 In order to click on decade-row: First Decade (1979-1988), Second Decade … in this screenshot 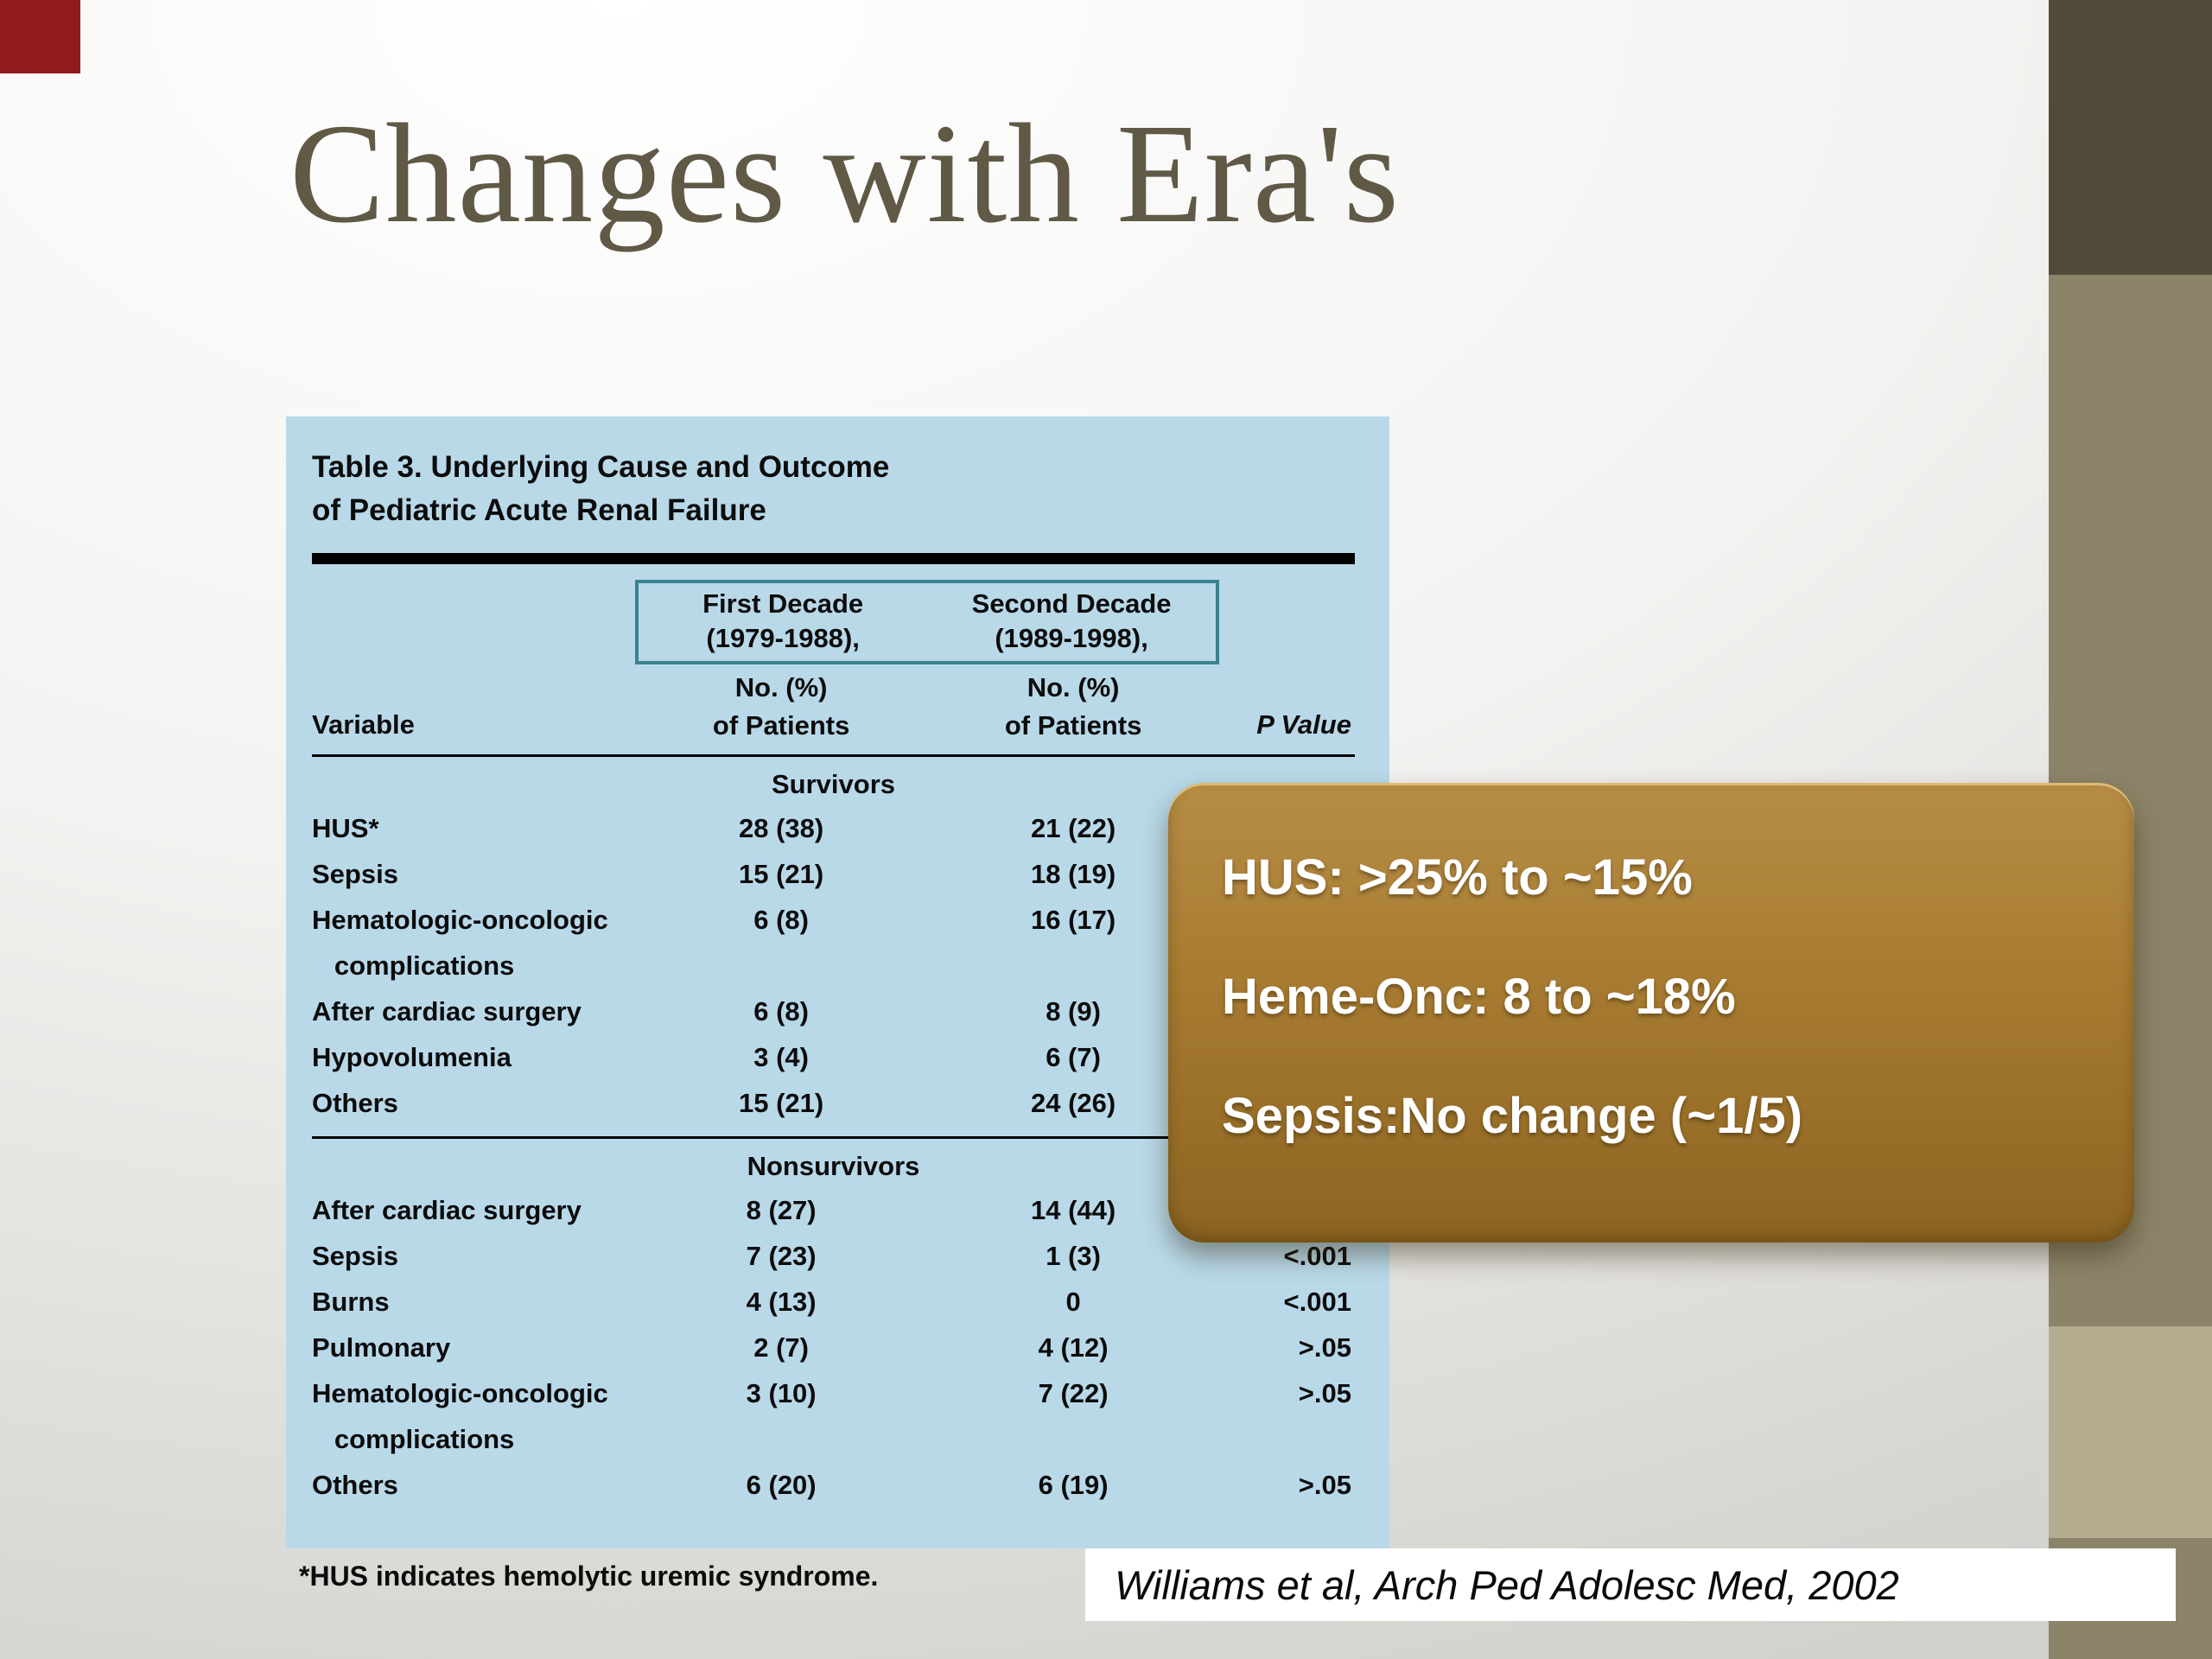, I will do `click(833, 625)`.